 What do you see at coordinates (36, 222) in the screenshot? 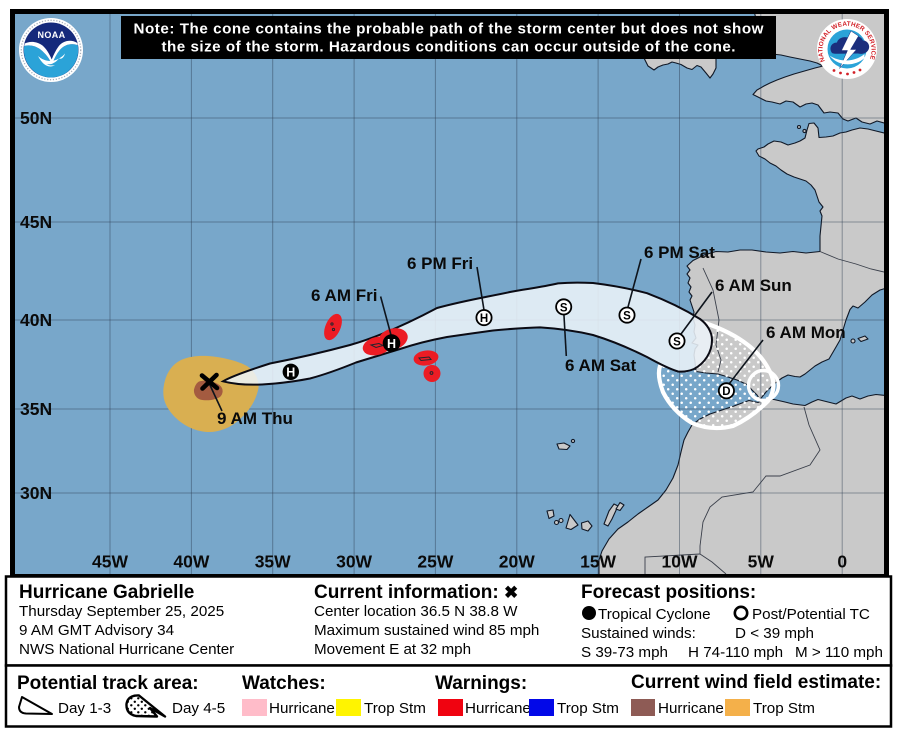
I see `svg-text: 45N` at bounding box center [36, 222].